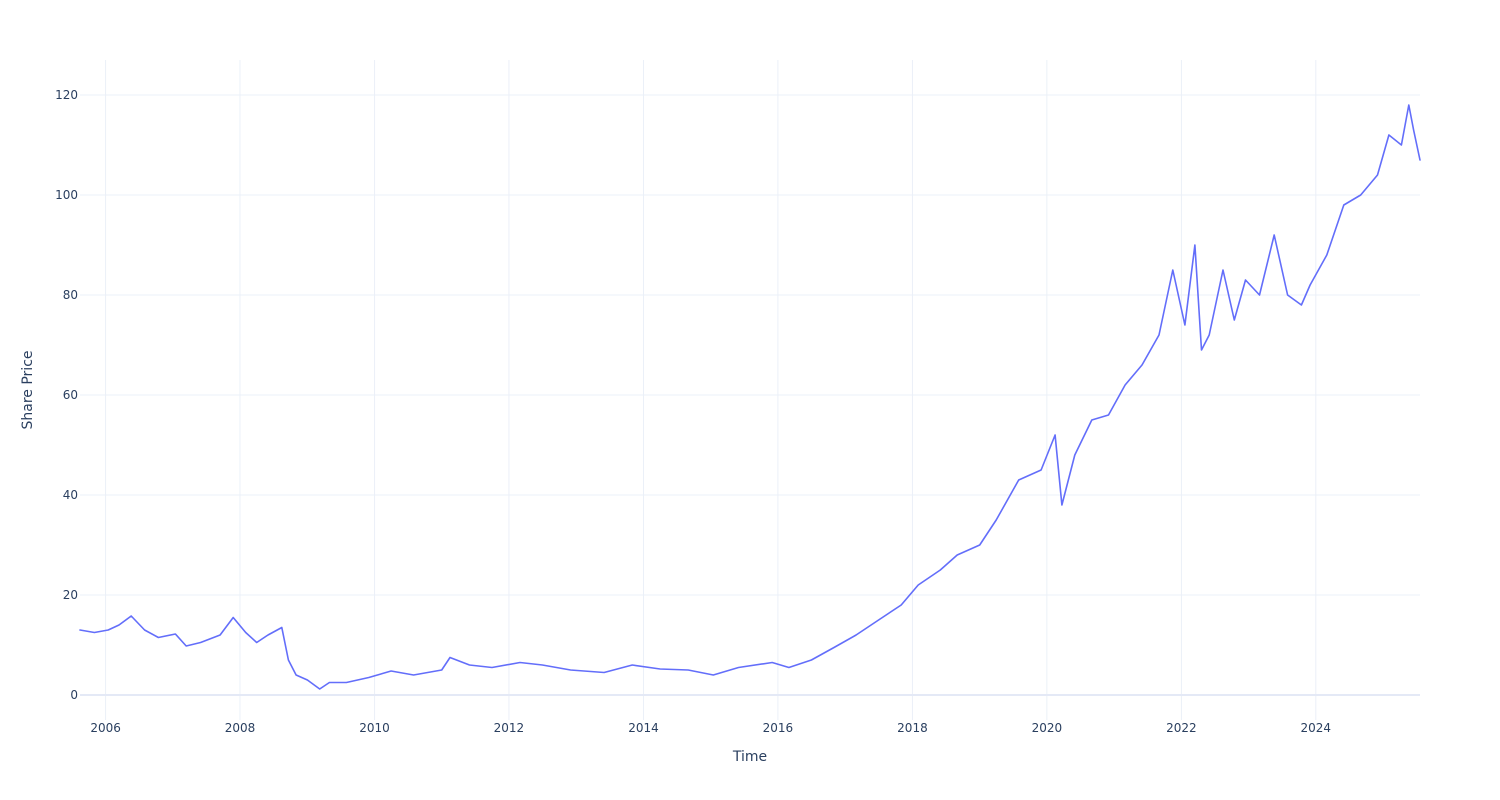 The image size is (1500, 800). I want to click on y-axis-ticks: 0 20 40 60 80 100 120, so click(66, 395).